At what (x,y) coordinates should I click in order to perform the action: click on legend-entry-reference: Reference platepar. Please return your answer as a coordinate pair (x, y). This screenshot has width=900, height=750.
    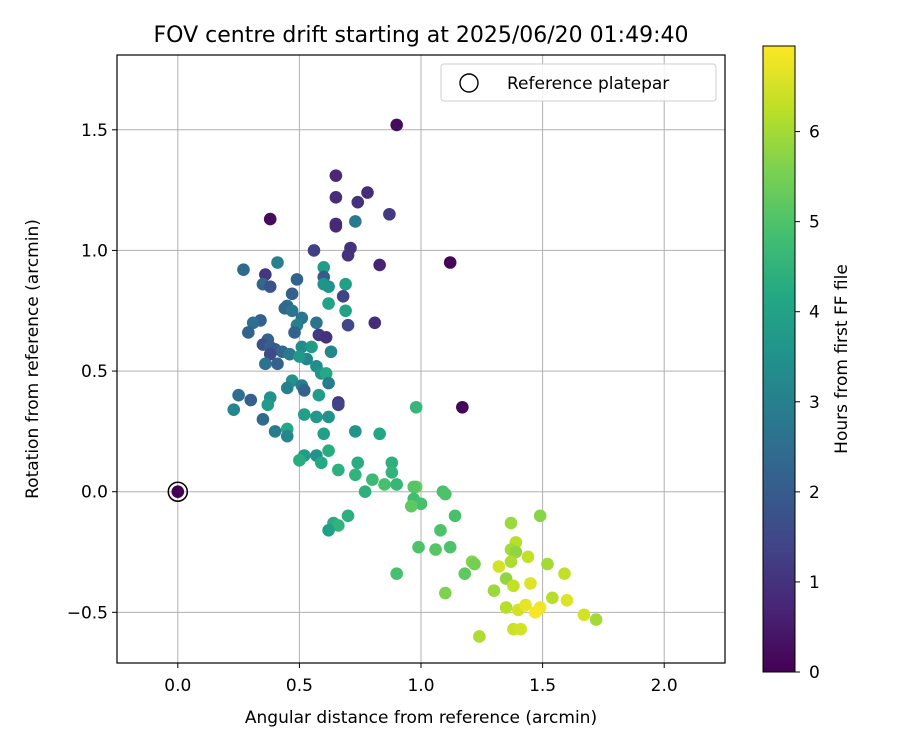
    Looking at the image, I should click on (588, 84).